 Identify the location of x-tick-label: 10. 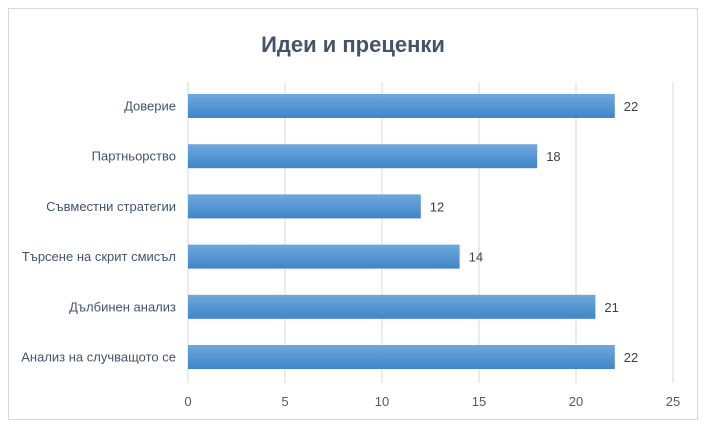
(382, 401).